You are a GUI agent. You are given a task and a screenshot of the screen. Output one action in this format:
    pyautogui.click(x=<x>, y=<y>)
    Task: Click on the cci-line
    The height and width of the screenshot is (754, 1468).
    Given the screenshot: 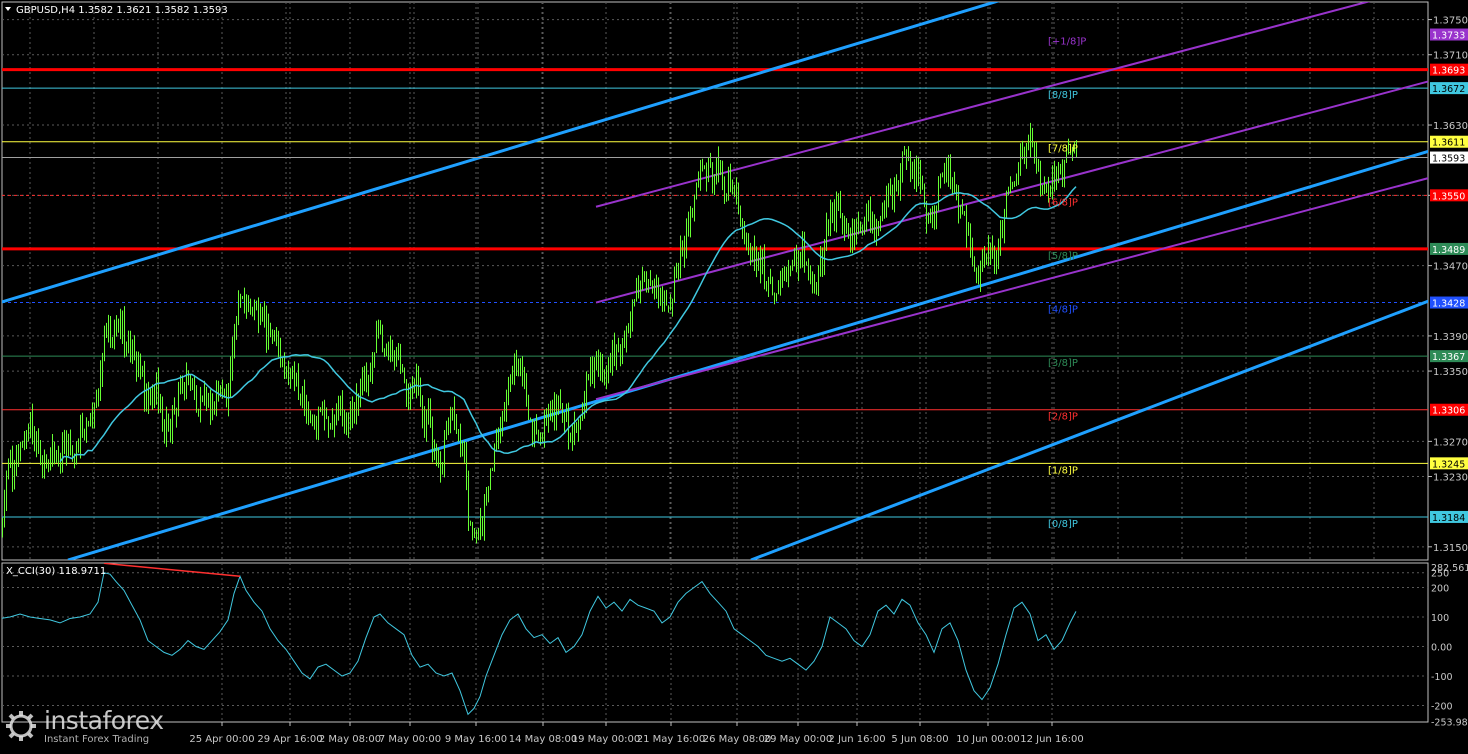 What is the action you would take?
    pyautogui.click(x=539, y=644)
    